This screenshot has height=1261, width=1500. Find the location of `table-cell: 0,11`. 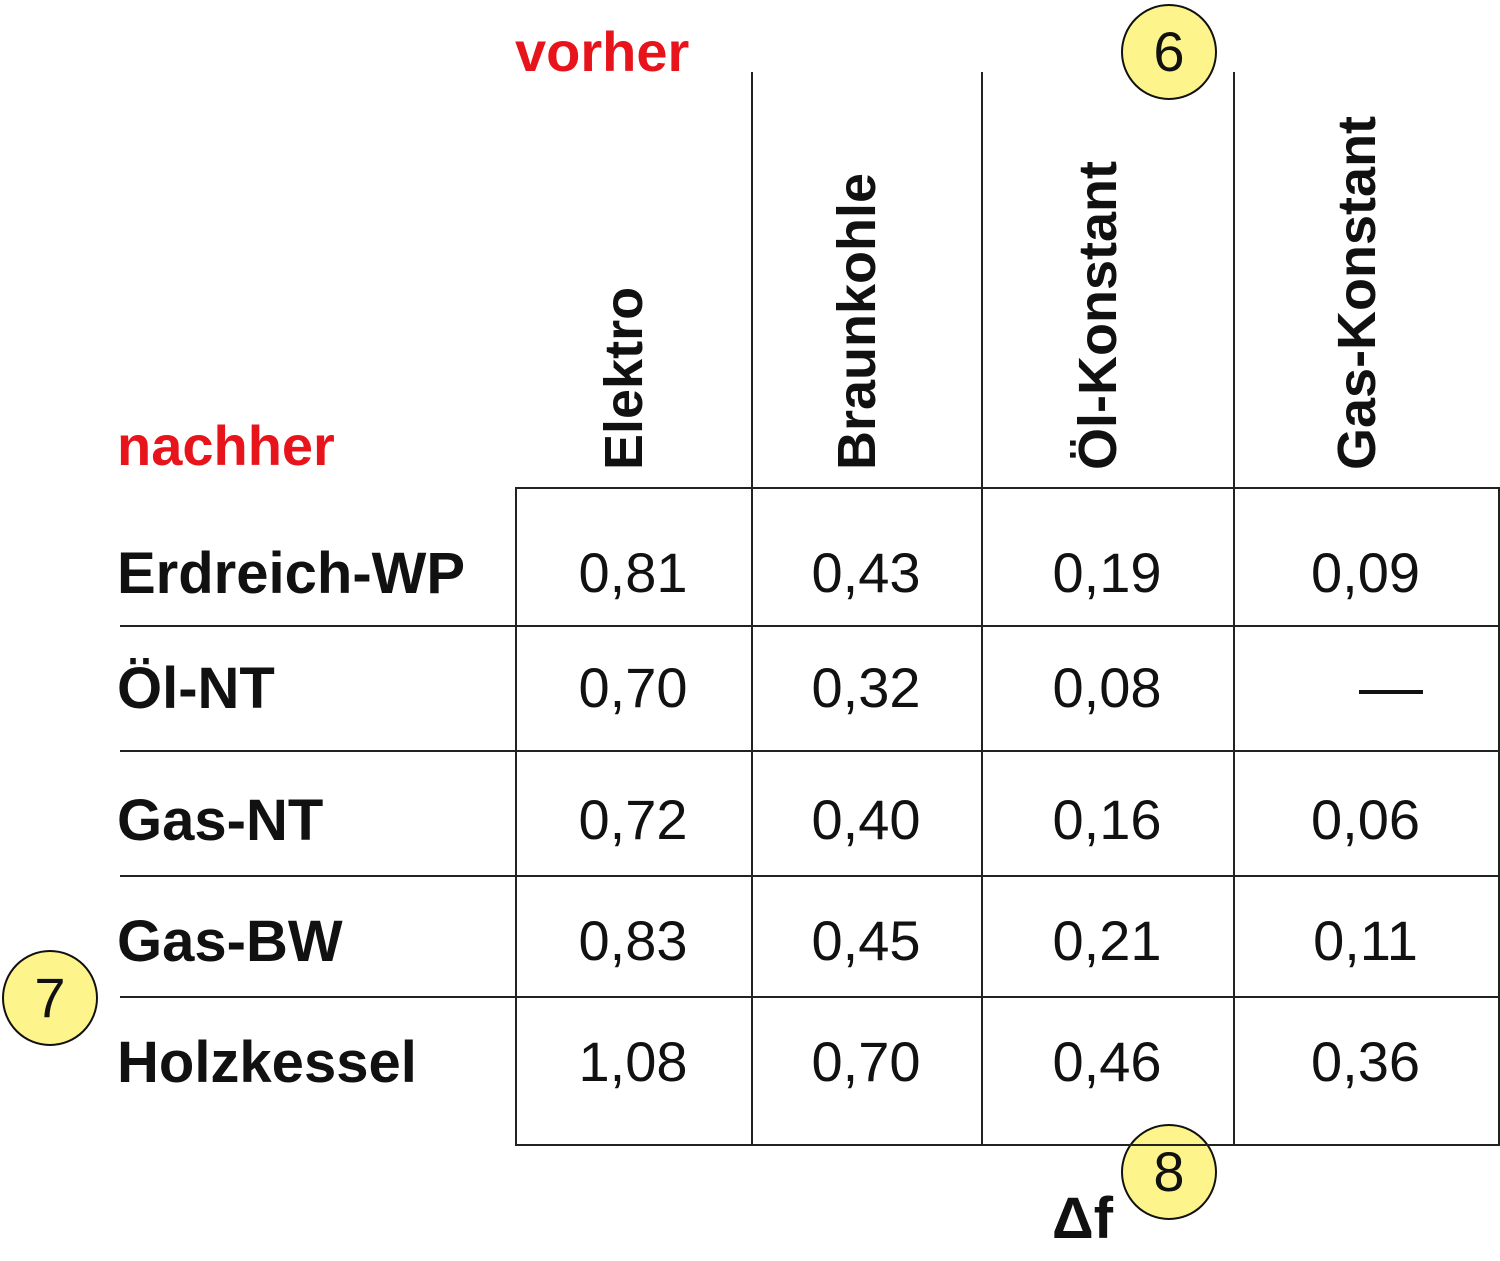

table-cell: 0,11 is located at coordinates (1365, 940).